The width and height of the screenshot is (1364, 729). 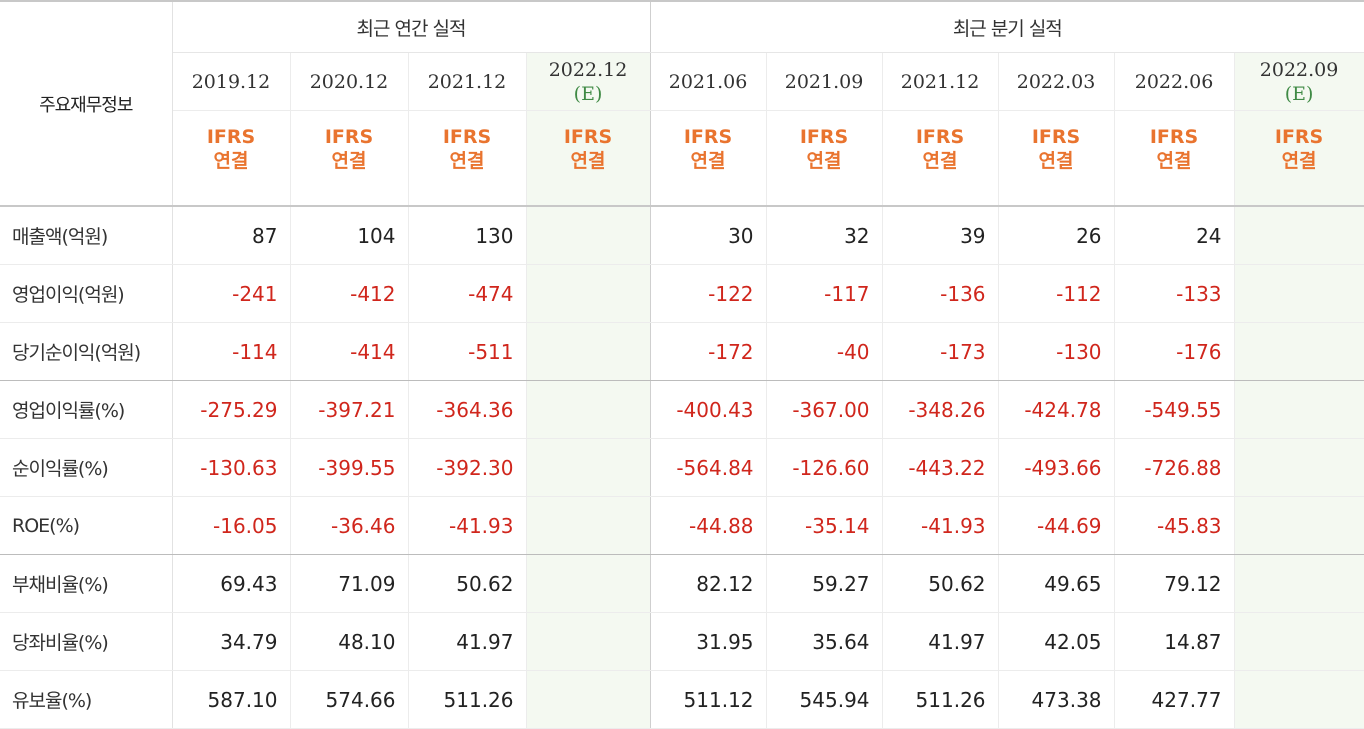 What do you see at coordinates (824, 293) in the screenshot?
I see `value-cell: -117` at bounding box center [824, 293].